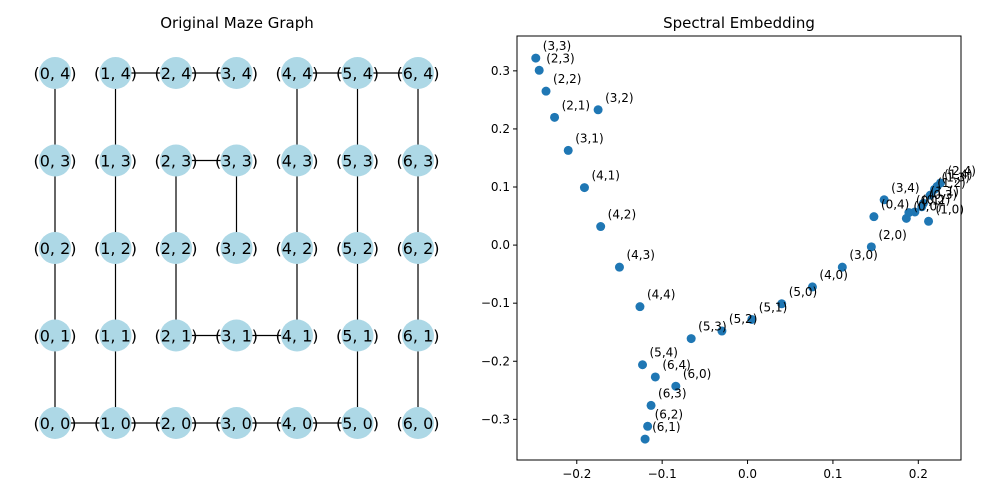 The width and height of the screenshot is (1000, 500). What do you see at coordinates (619, 98) in the screenshot?
I see `scatter-point-label: (3,2)` at bounding box center [619, 98].